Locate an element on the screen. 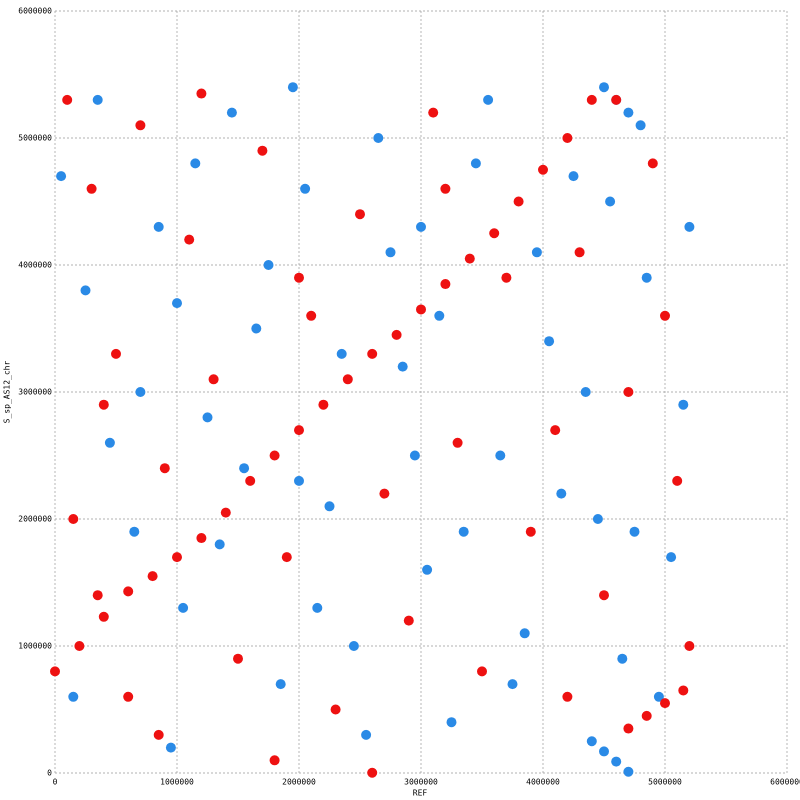 The image size is (800, 800). y-tick-label: 6000000 is located at coordinates (35, 11).